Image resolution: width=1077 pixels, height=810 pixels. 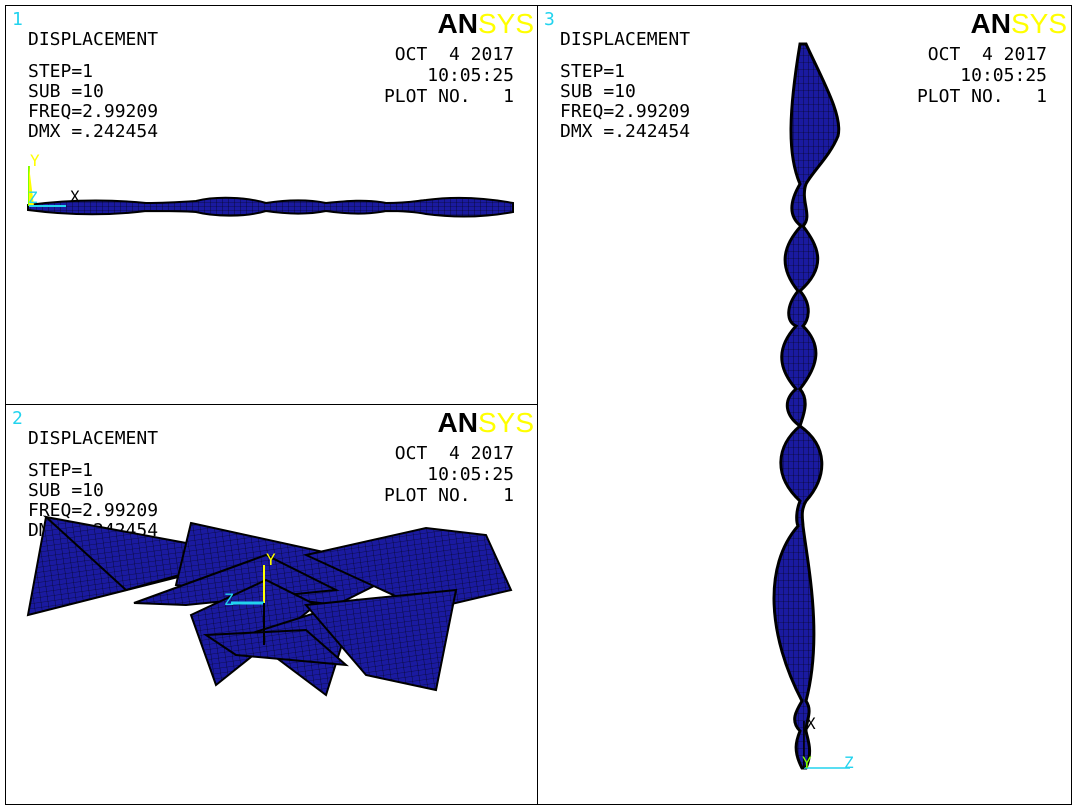 I want to click on viewport-number: 3, so click(x=549, y=19).